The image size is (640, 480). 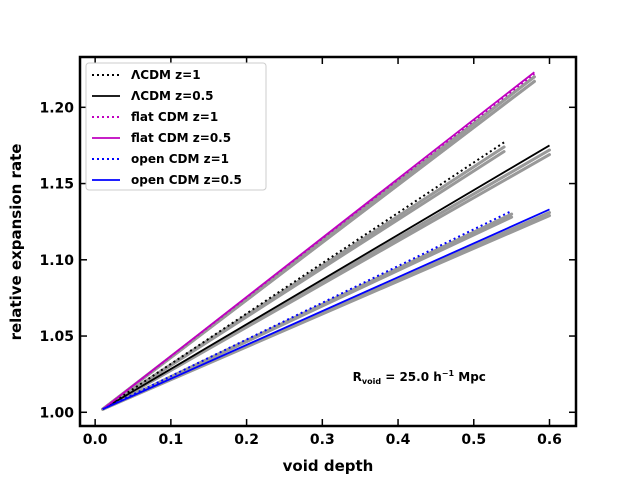 What do you see at coordinates (371, 381) in the screenshot?
I see `annotation-subscript: void` at bounding box center [371, 381].